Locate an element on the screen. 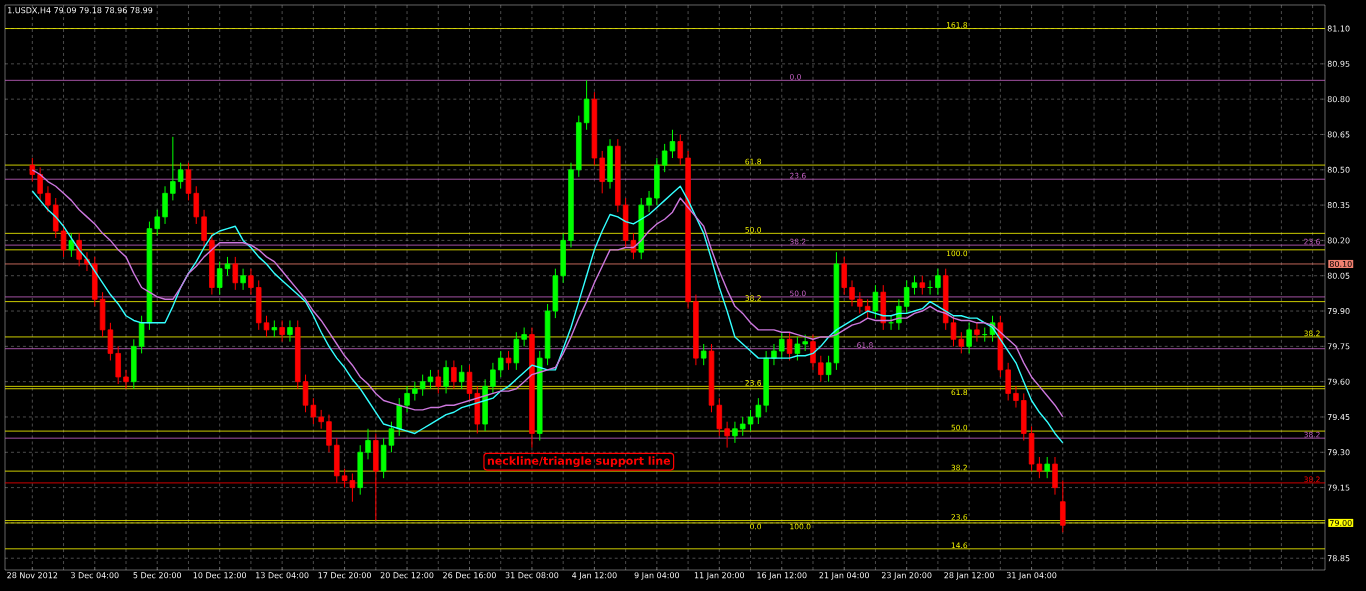 Image resolution: width=1366 pixels, height=591 pixels. x-tick-label: 5 Dec 20:00 is located at coordinates (157, 575).